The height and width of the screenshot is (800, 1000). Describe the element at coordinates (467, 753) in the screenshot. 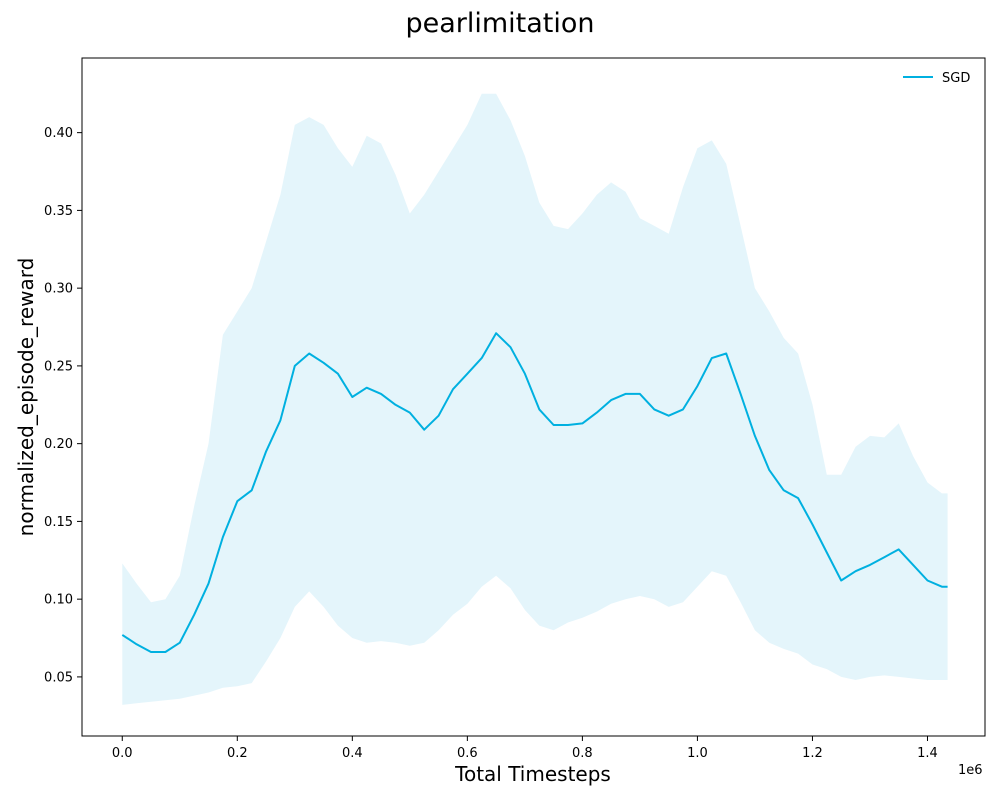

I see `x-tick-label: 0.6` at that location.